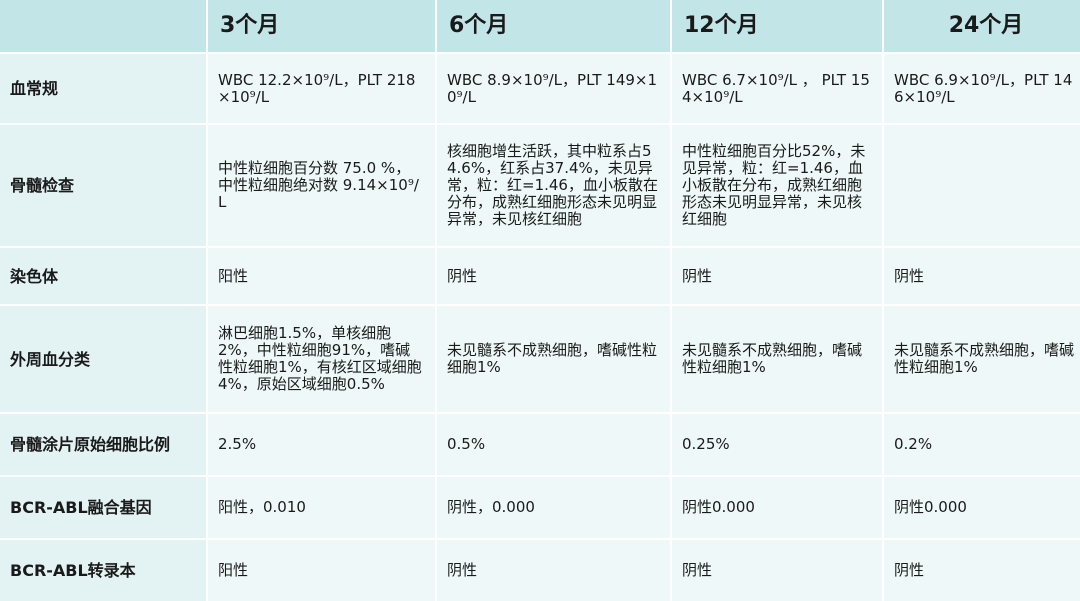 Image resolution: width=1080 pixels, height=601 pixels. Describe the element at coordinates (777, 570) in the screenshot. I see `cell-bcr-abl-transcript-12m: 阴性` at that location.